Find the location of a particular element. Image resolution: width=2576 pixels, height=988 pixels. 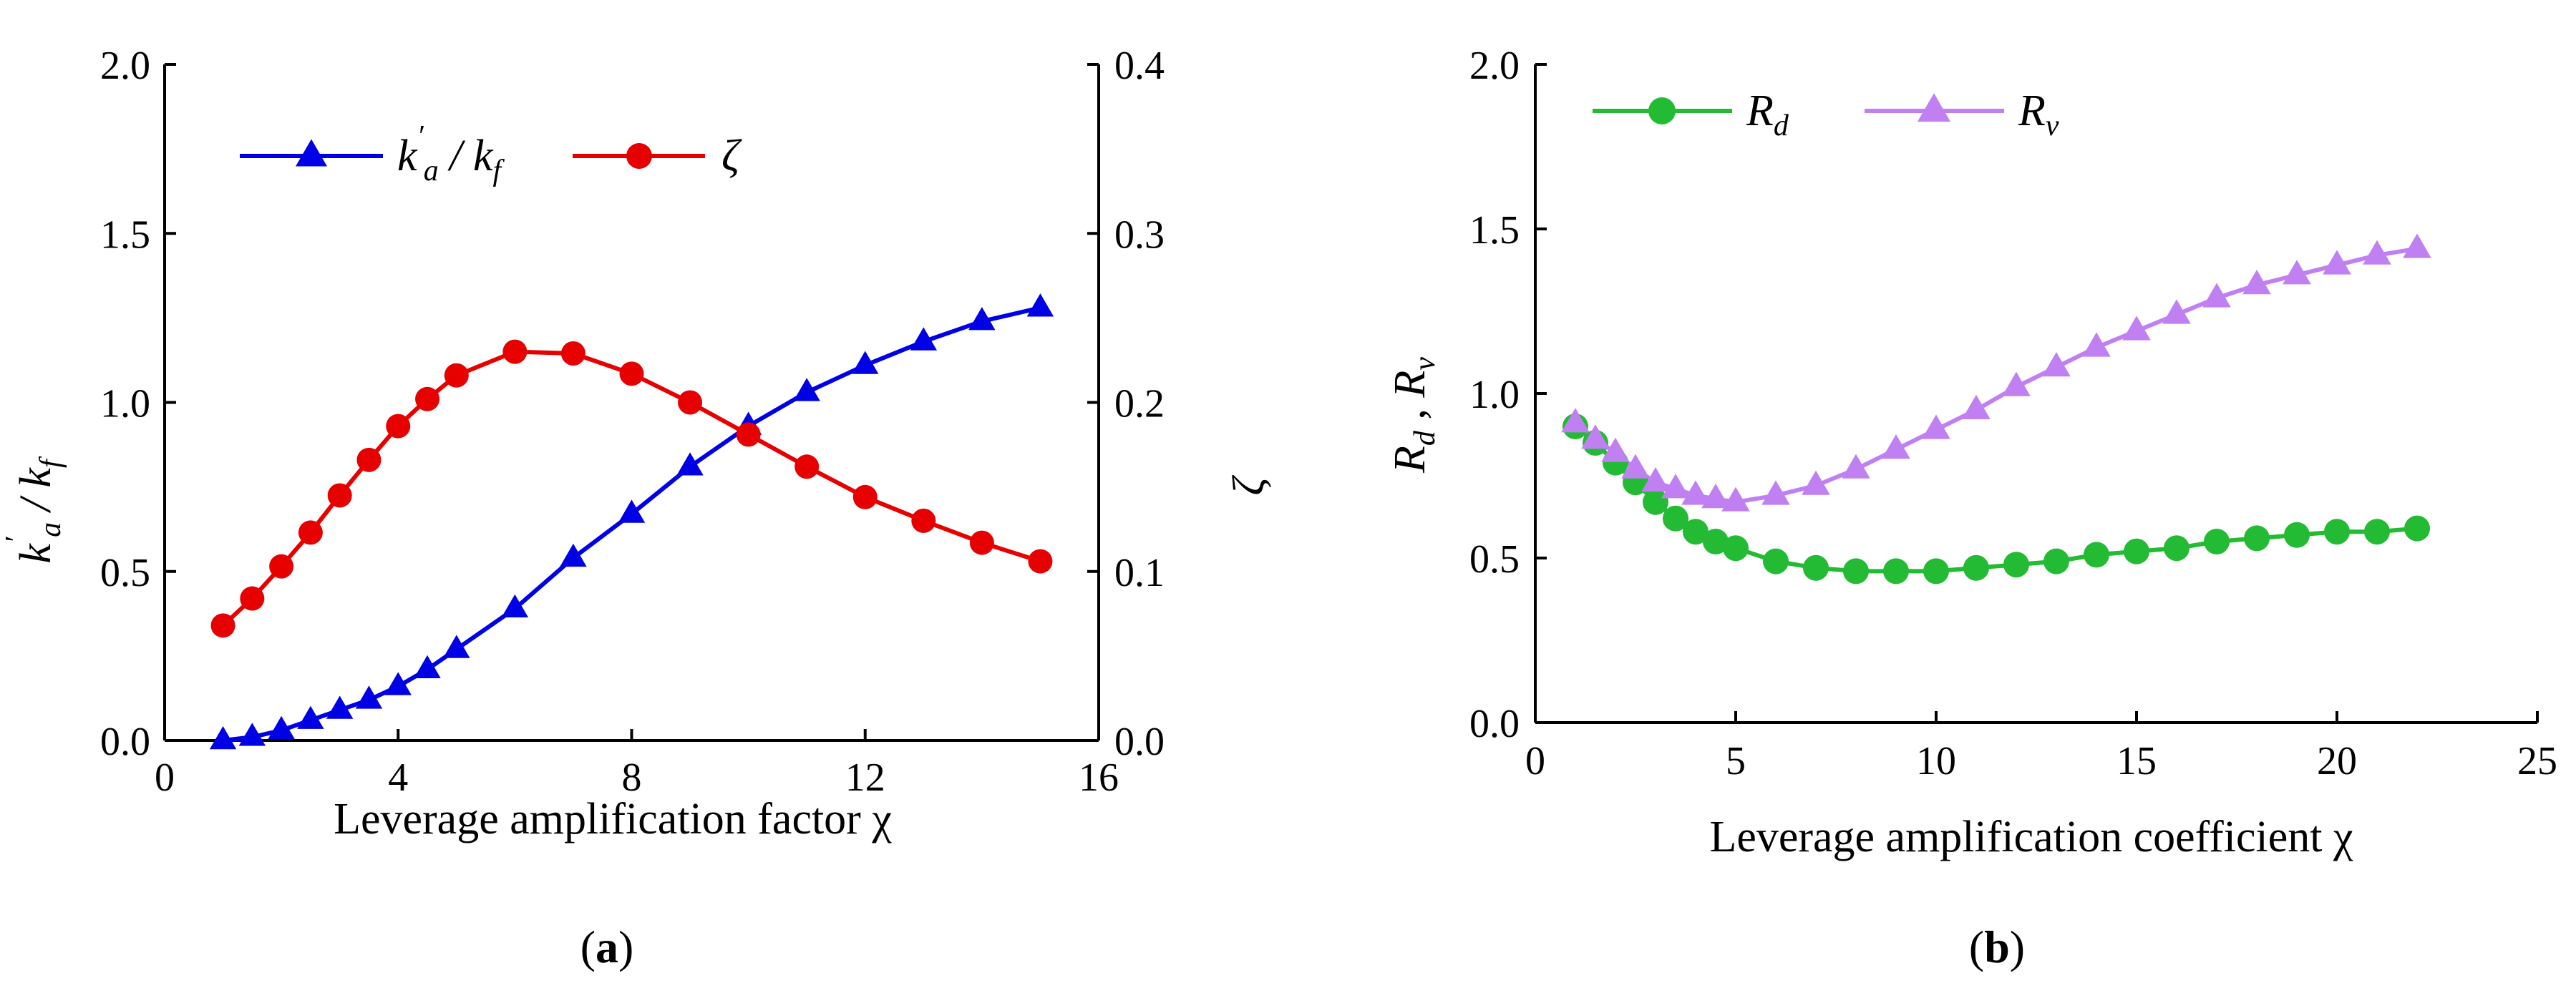

panel-b-x-tick-label: 15 is located at coordinates (2136, 761).